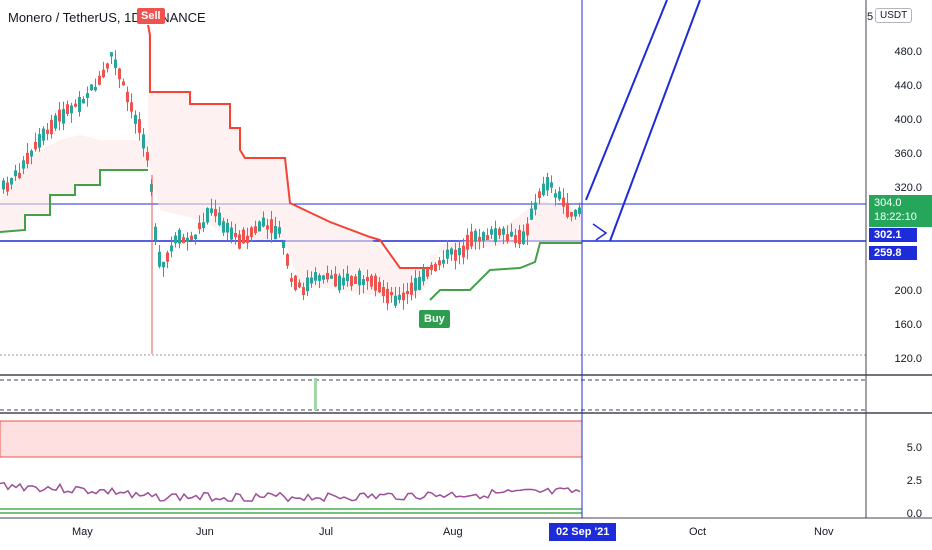 The height and width of the screenshot is (550, 932). I want to click on supertrend-price-tag: 259.8, so click(893, 253).